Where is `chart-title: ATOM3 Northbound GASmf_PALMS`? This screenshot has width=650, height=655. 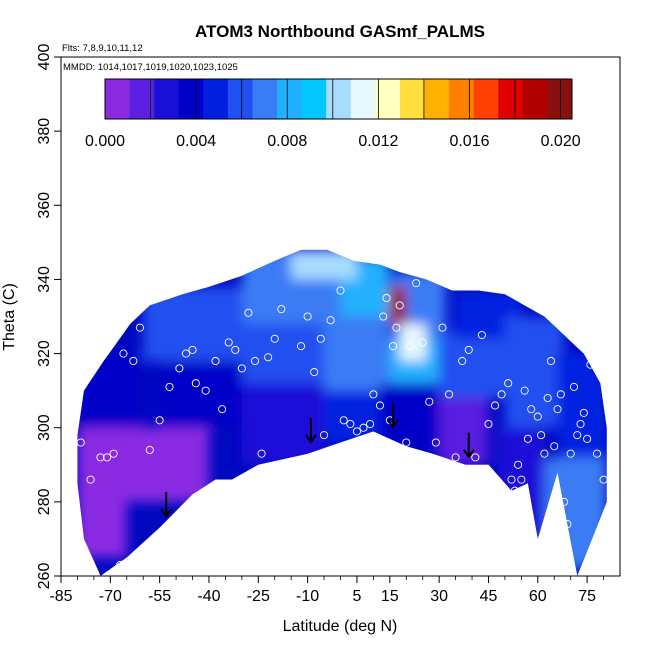
chart-title: ATOM3 Northbound GASmf_PALMS is located at coordinates (340, 31).